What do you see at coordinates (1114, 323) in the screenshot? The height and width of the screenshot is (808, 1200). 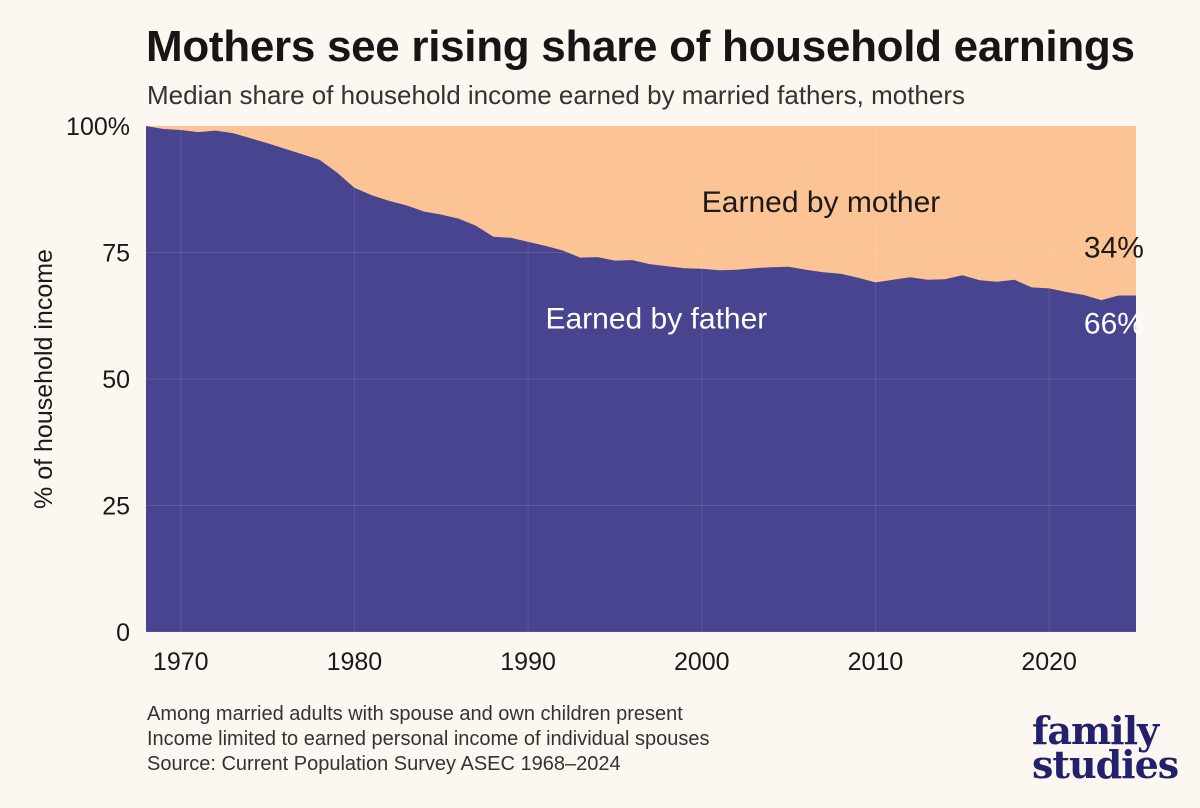 I see `father-share-value: 66%` at bounding box center [1114, 323].